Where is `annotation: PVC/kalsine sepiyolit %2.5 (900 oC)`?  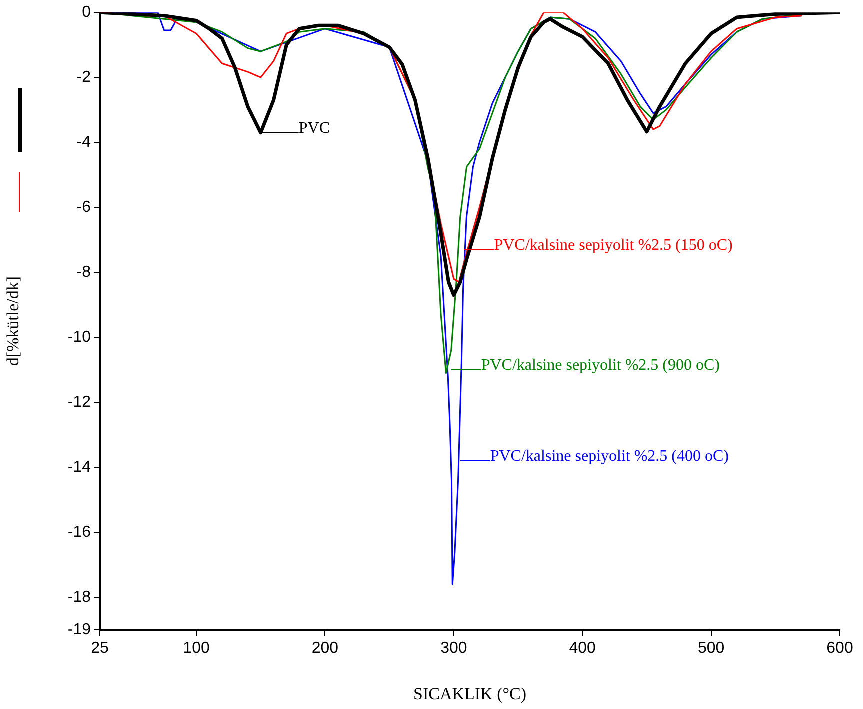 annotation: PVC/kalsine sepiyolit %2.5 (900 oC) is located at coordinates (600, 365).